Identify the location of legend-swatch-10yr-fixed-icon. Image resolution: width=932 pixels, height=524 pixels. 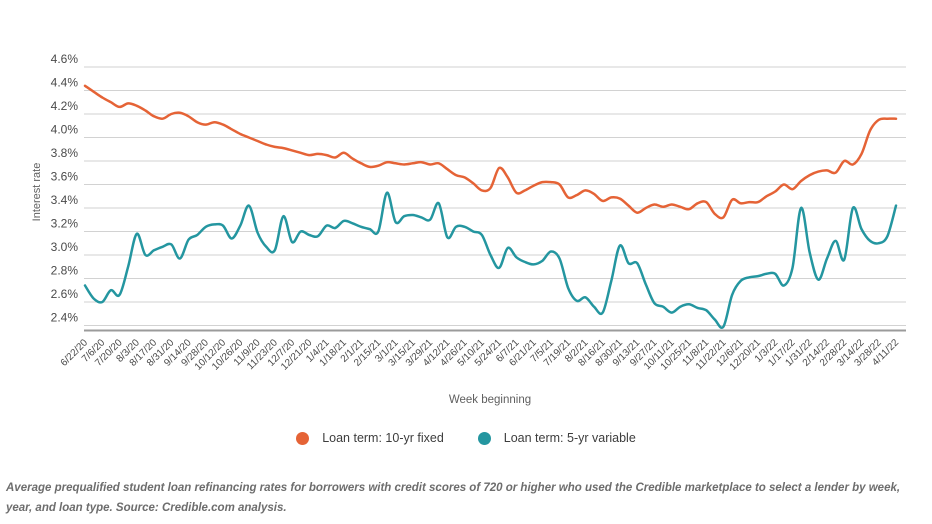
(303, 438).